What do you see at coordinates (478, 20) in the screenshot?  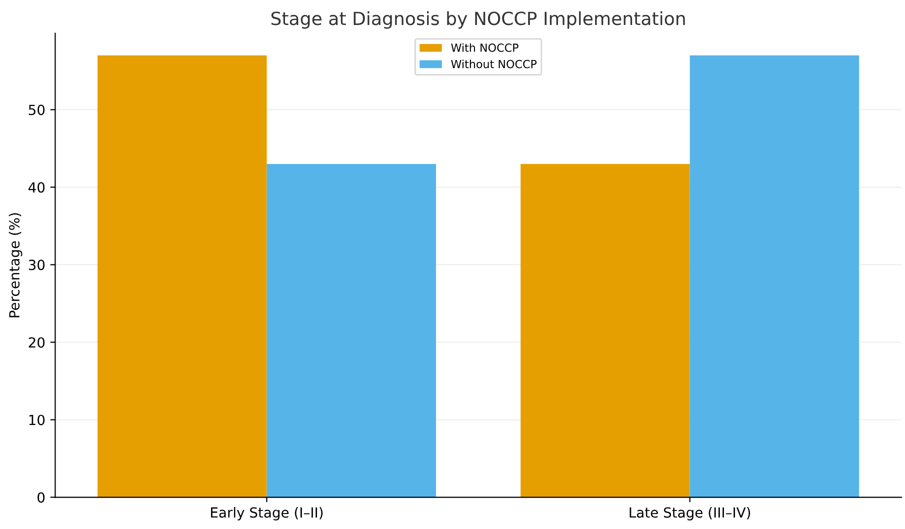 I see `chart-title: Stage at Diagnosis by NOCCP Implementation` at bounding box center [478, 20].